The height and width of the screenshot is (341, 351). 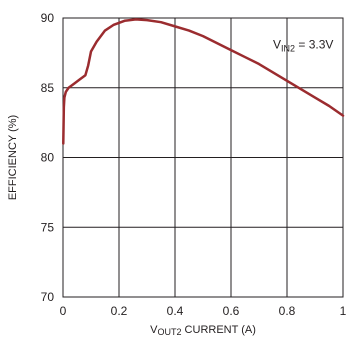 What do you see at coordinates (13, 157) in the screenshot?
I see `y-axis-title: EFFICIENCY (%)` at bounding box center [13, 157].